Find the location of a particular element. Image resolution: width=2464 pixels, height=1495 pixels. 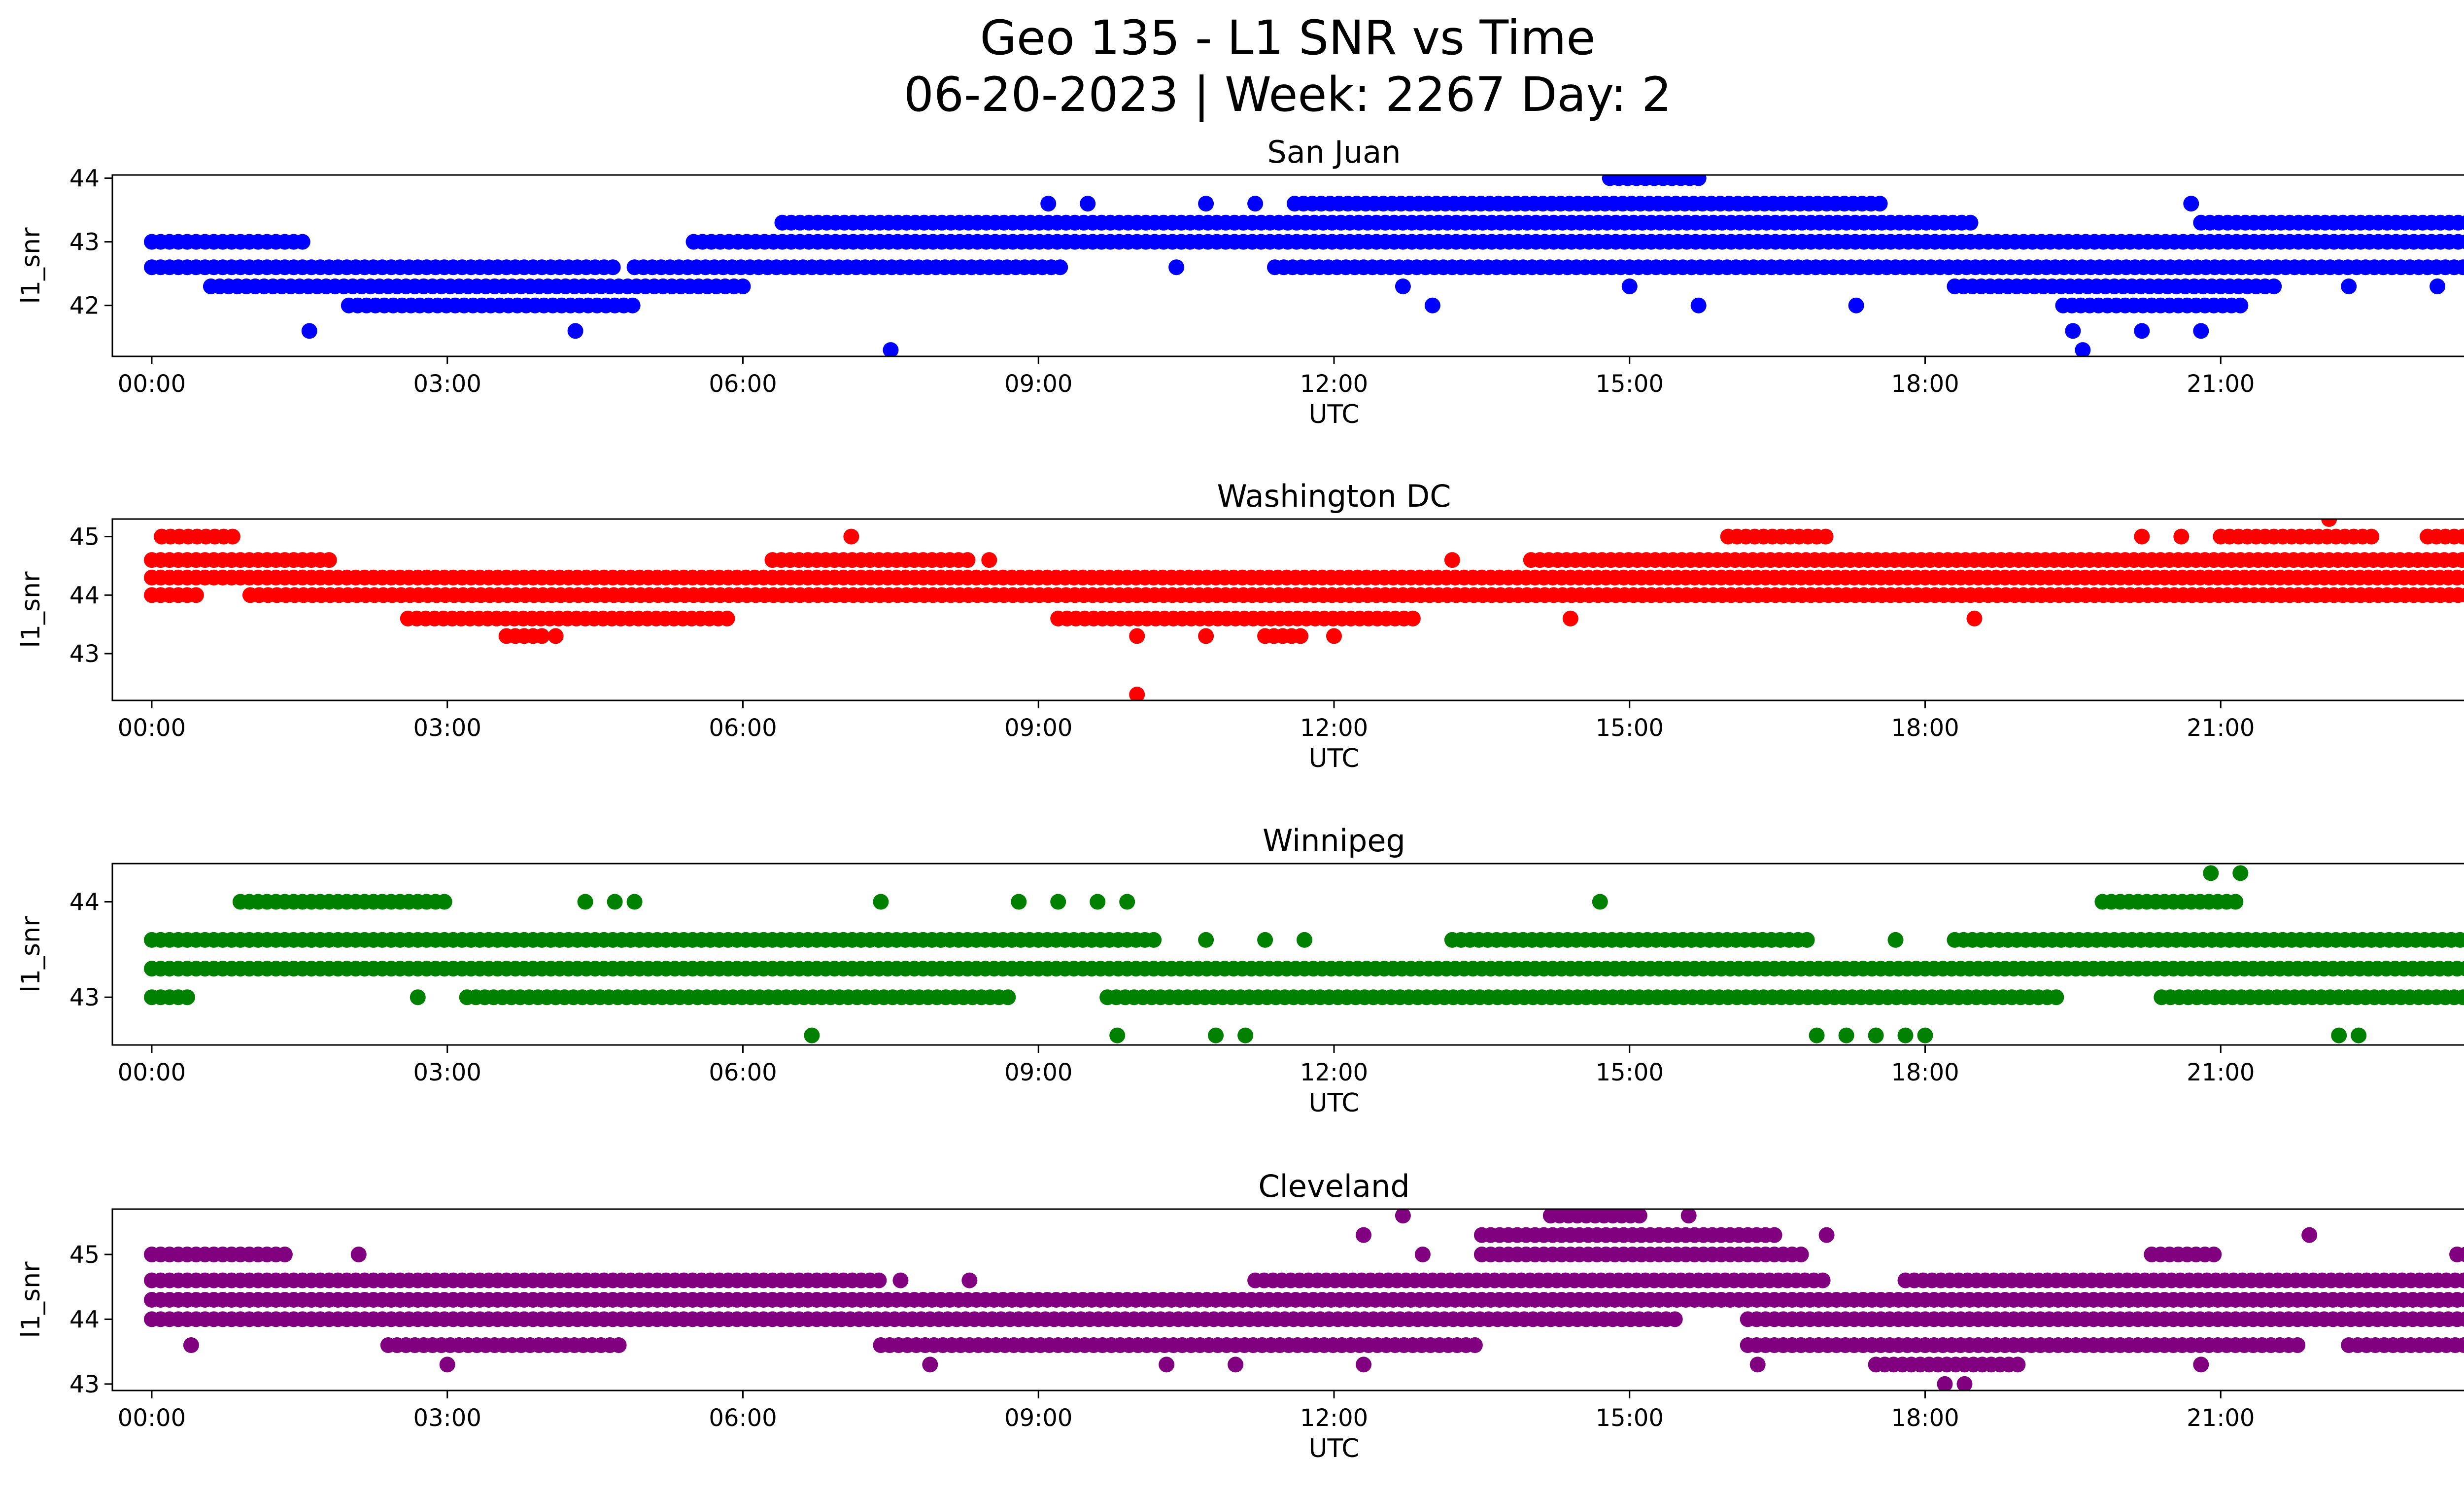

figure-title-line2: 06-20-2023 | Week: 2267 Day: 2 is located at coordinates (1288, 95).